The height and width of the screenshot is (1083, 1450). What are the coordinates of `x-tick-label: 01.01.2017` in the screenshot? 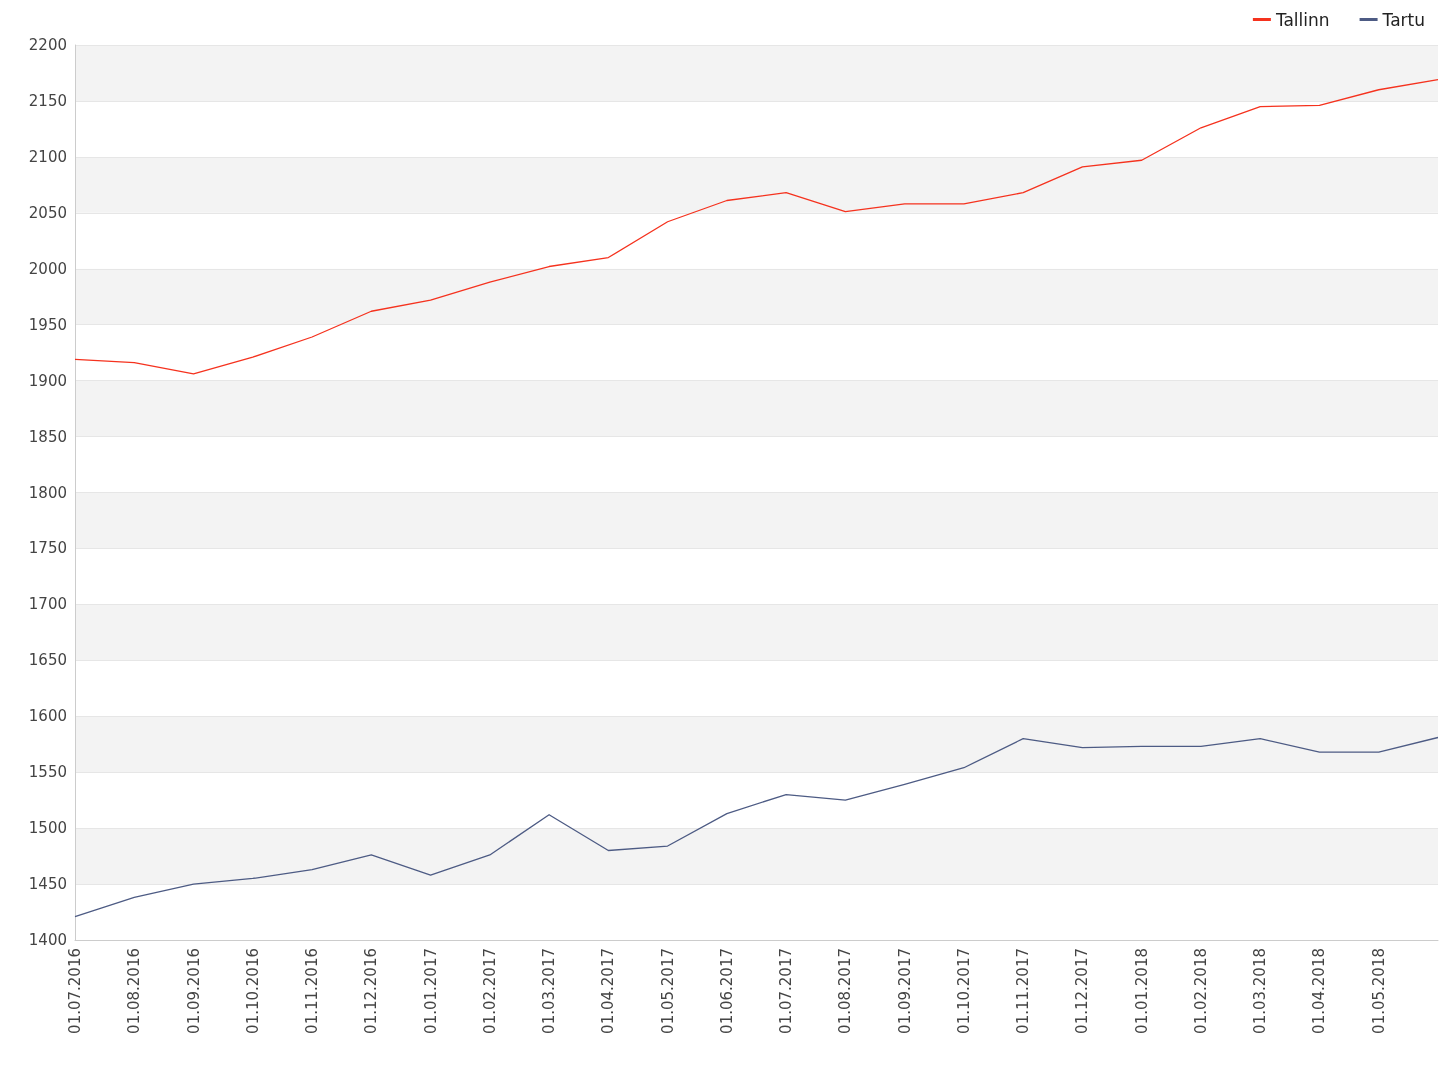 It's located at (430, 991).